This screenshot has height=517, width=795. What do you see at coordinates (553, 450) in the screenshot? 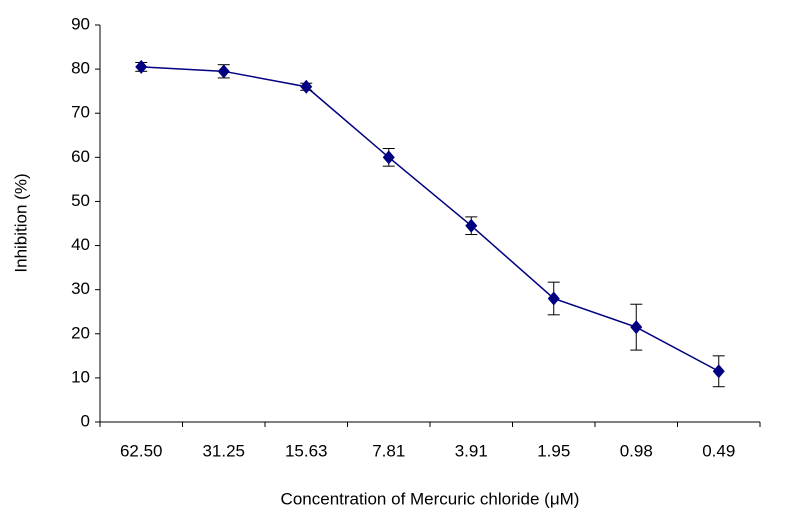
I see `x-tick-label: 1.95` at bounding box center [553, 450].